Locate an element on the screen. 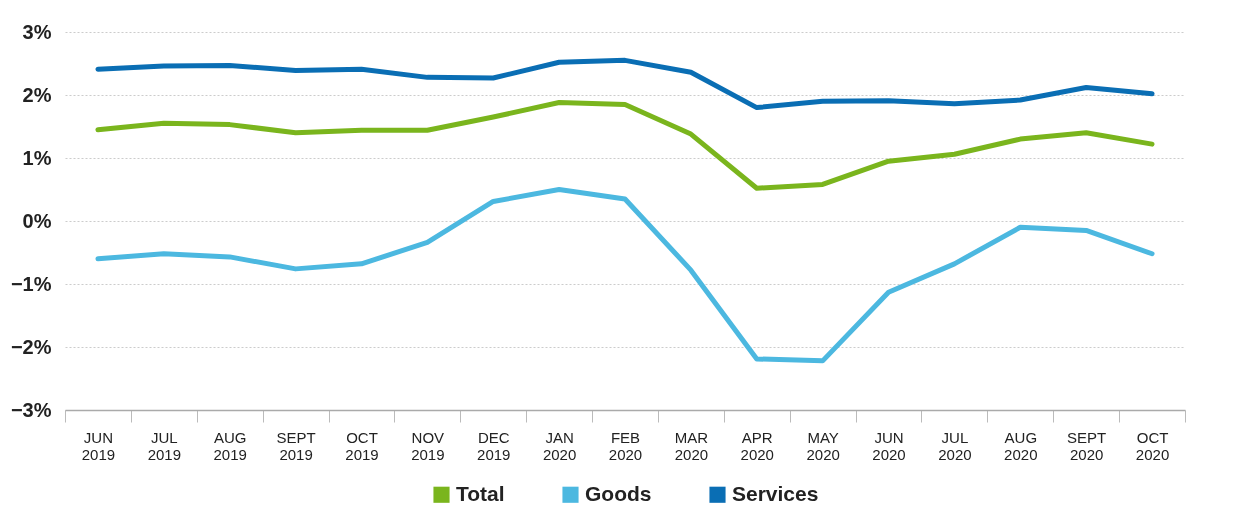 This screenshot has width=1236, height=524. y-tick-label: 0% is located at coordinates (37, 220).